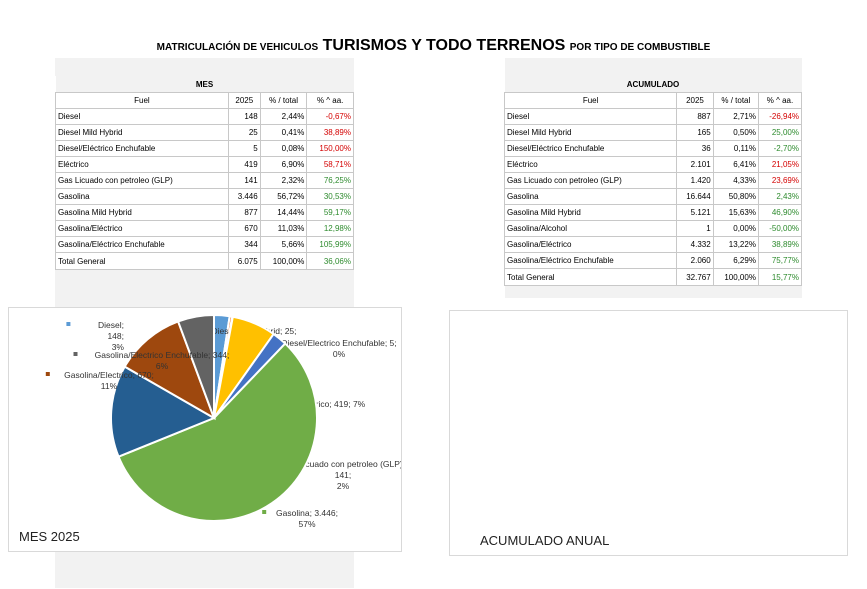 The height and width of the screenshot is (589, 867). Describe the element at coordinates (695, 148) in the screenshot. I see `value-cell: 36` at that location.